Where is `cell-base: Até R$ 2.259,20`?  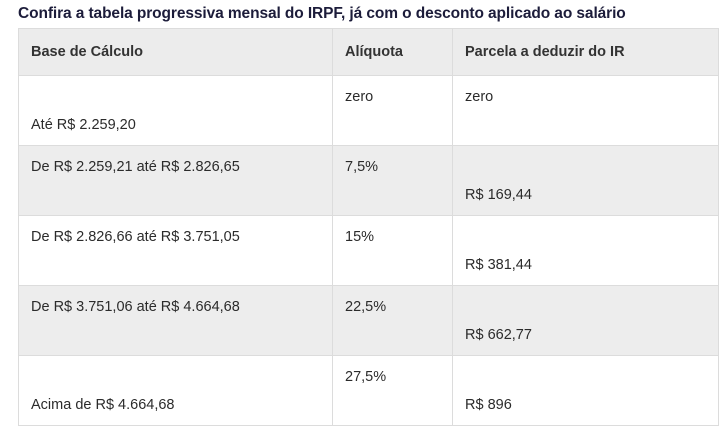
cell-base: Até R$ 2.259,20 is located at coordinates (175, 110).